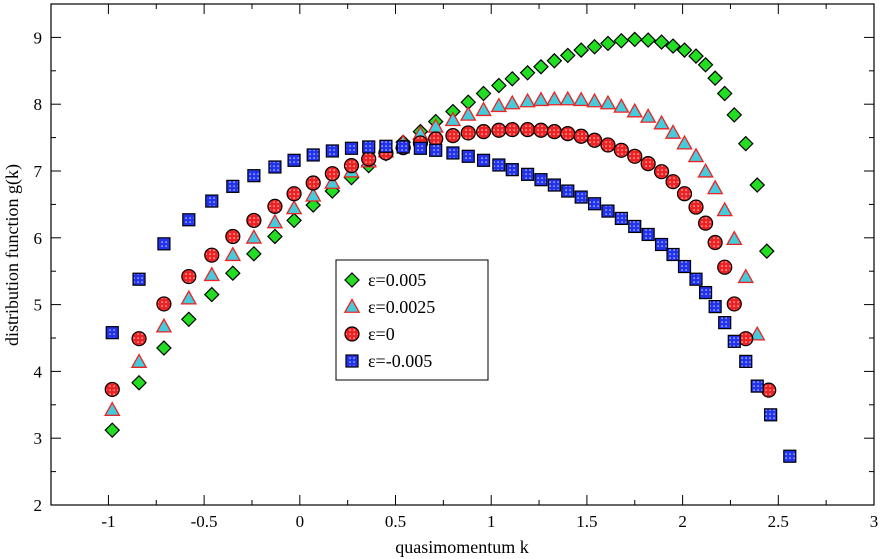 The width and height of the screenshot is (881, 559). Describe the element at coordinates (491, 521) in the screenshot. I see `x-tick-label: 1` at that location.